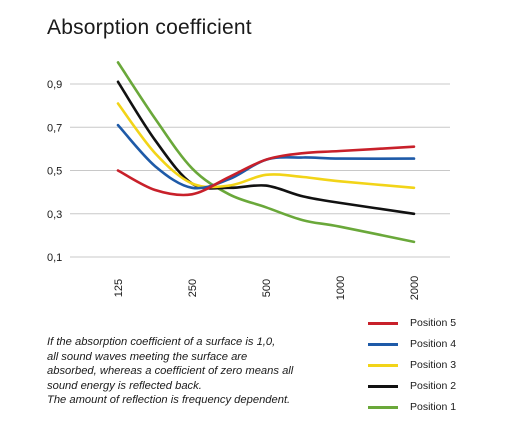  I want to click on legend-label: Position 2, so click(433, 386).